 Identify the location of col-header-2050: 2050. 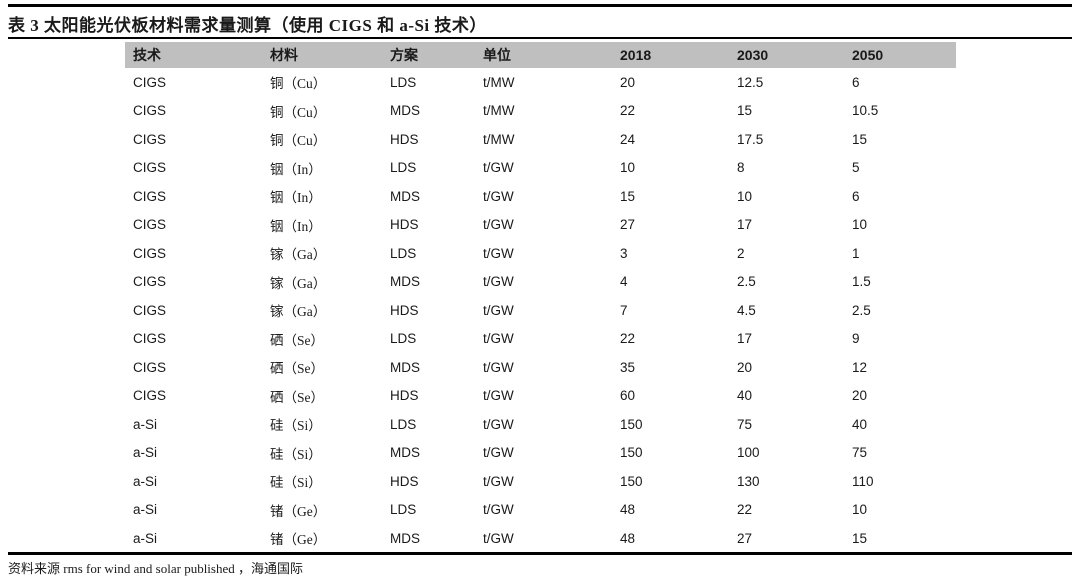
(868, 55).